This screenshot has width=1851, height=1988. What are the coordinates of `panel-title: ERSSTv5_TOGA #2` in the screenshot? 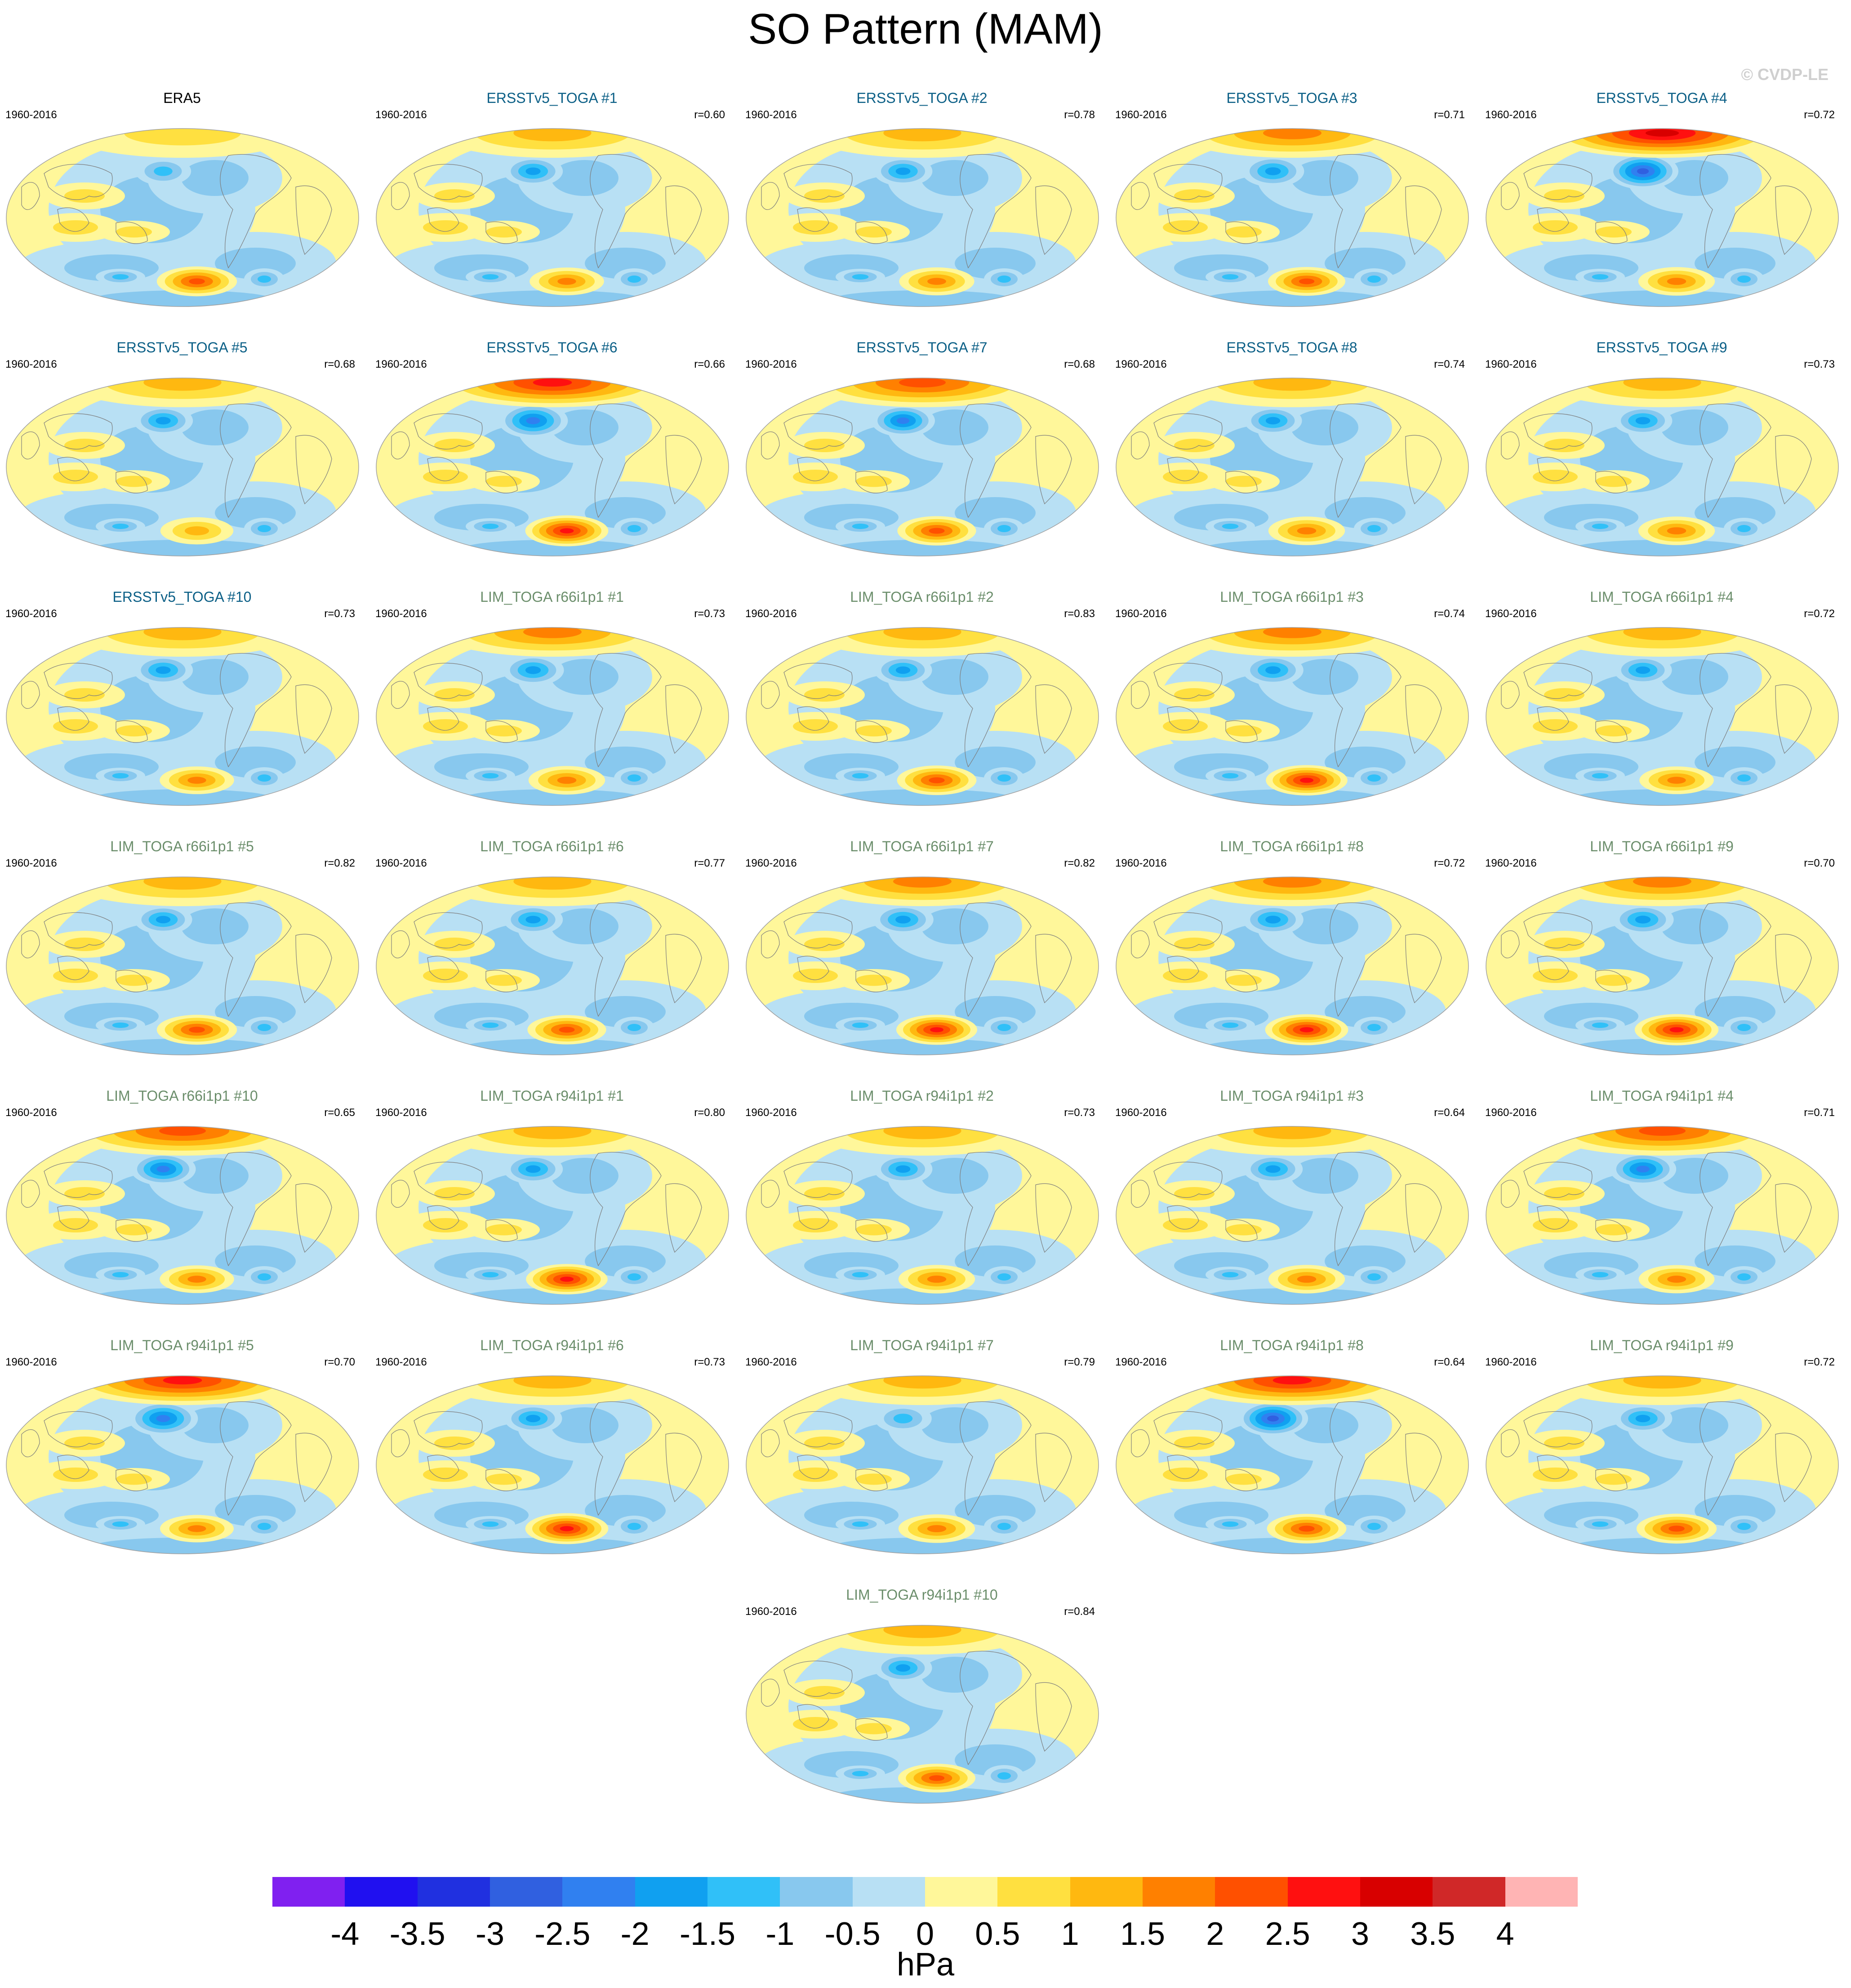 It's located at (922, 98).